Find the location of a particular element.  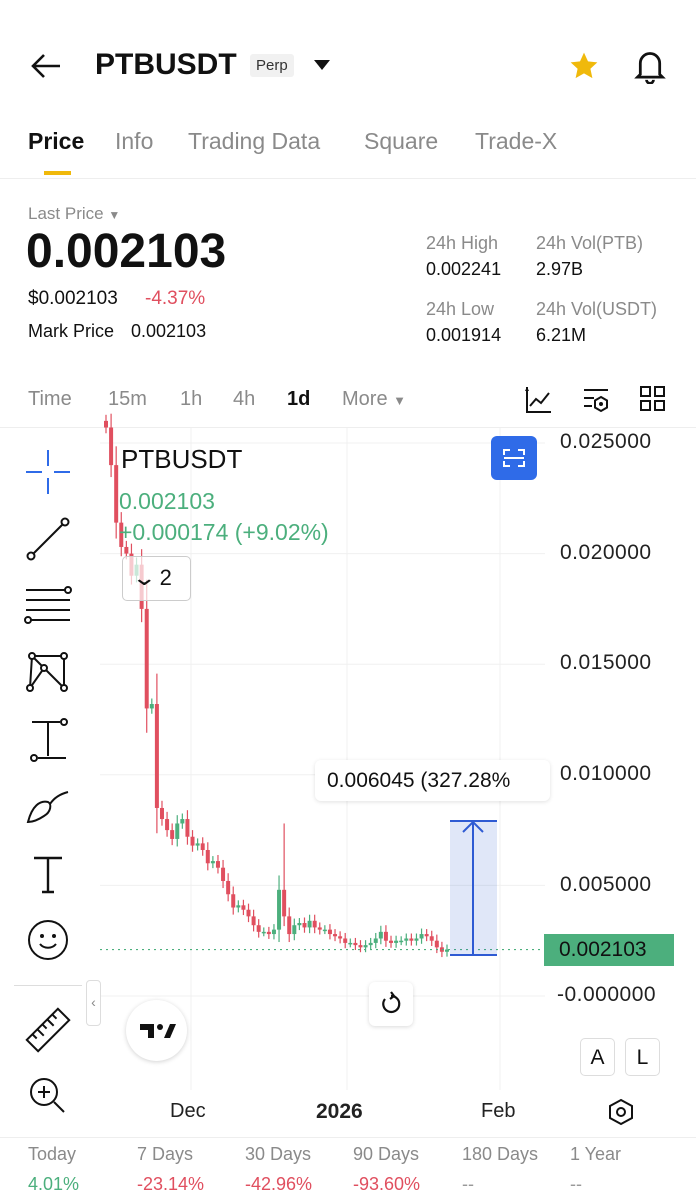

timeframe-more: More ▼ is located at coordinates (374, 399).